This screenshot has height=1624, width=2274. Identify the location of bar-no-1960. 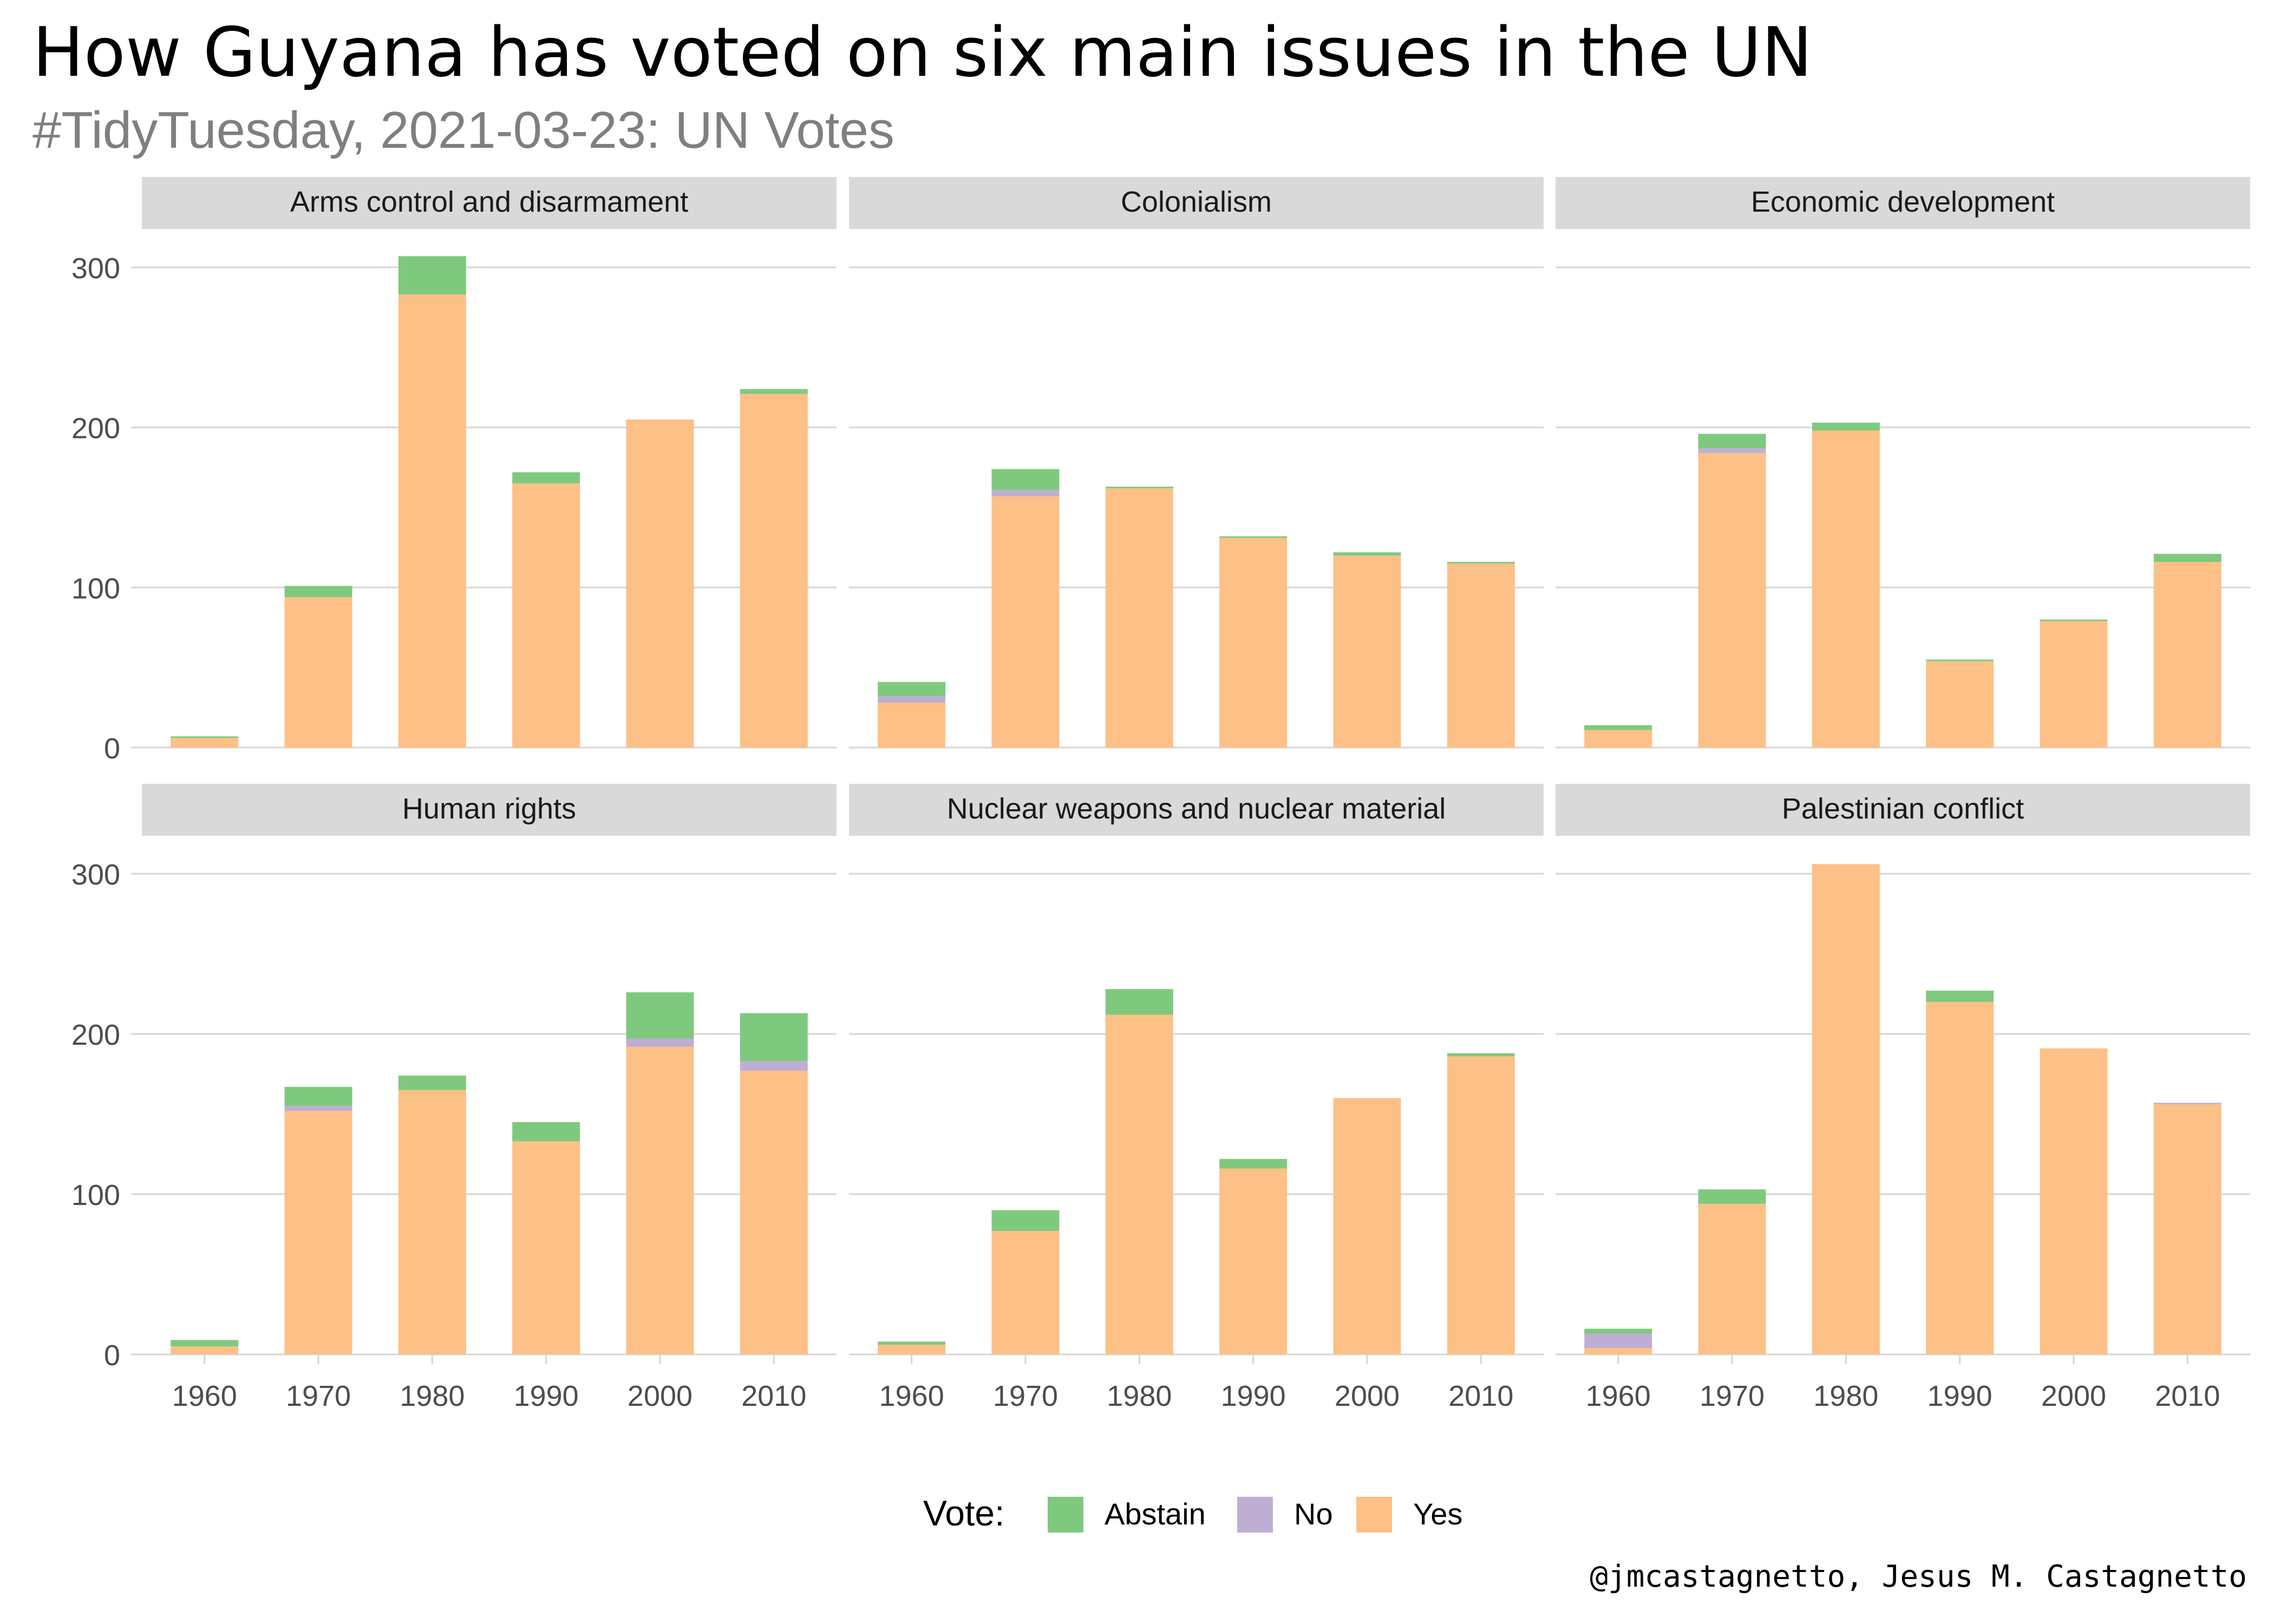
(1618, 1340).